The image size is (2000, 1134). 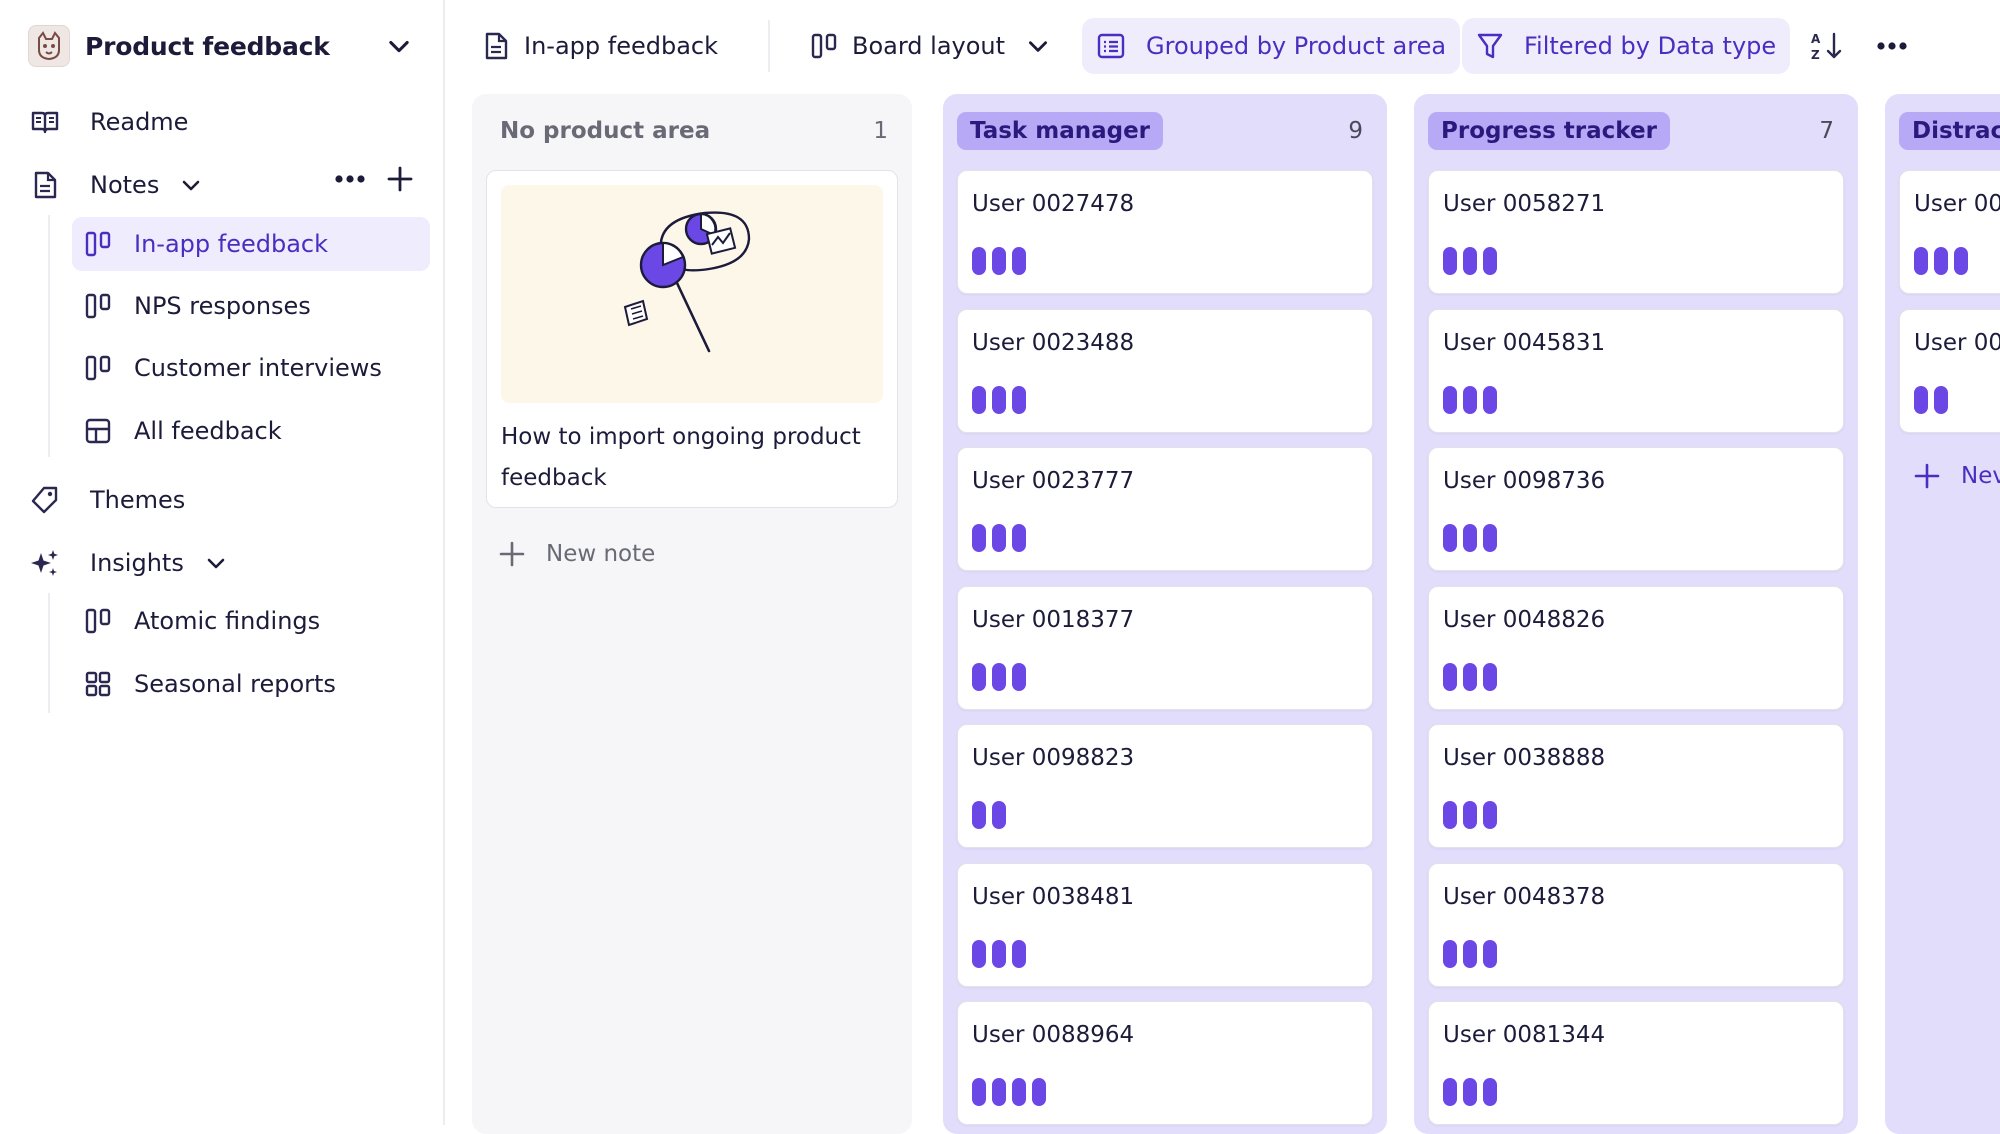 What do you see at coordinates (1165, 786) in the screenshot?
I see `feedback-card: User 0098823` at bounding box center [1165, 786].